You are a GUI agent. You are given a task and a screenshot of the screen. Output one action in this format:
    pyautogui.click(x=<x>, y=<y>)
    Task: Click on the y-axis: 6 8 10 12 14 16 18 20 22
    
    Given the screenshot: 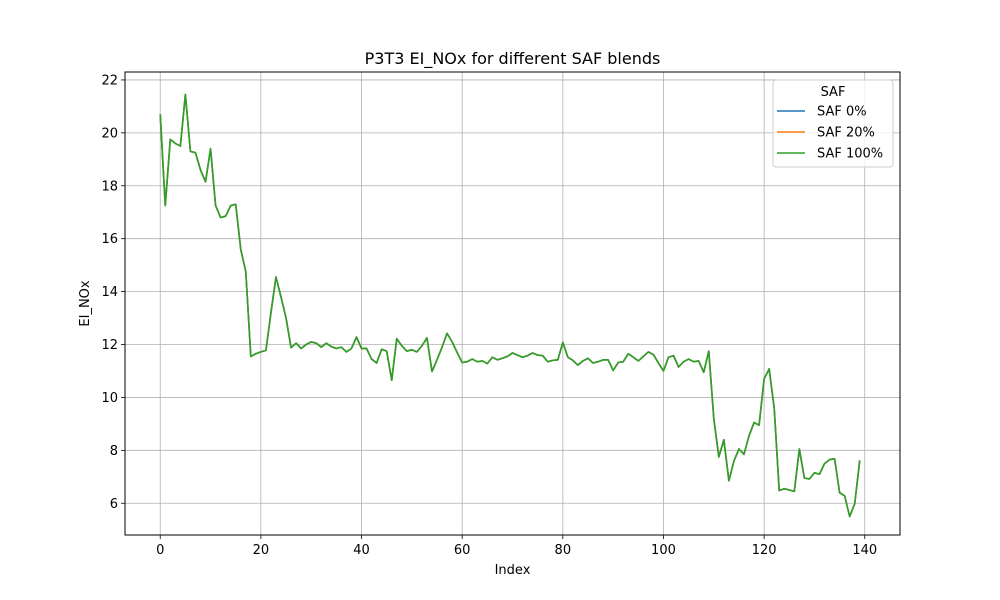 What is the action you would take?
    pyautogui.click(x=113, y=292)
    